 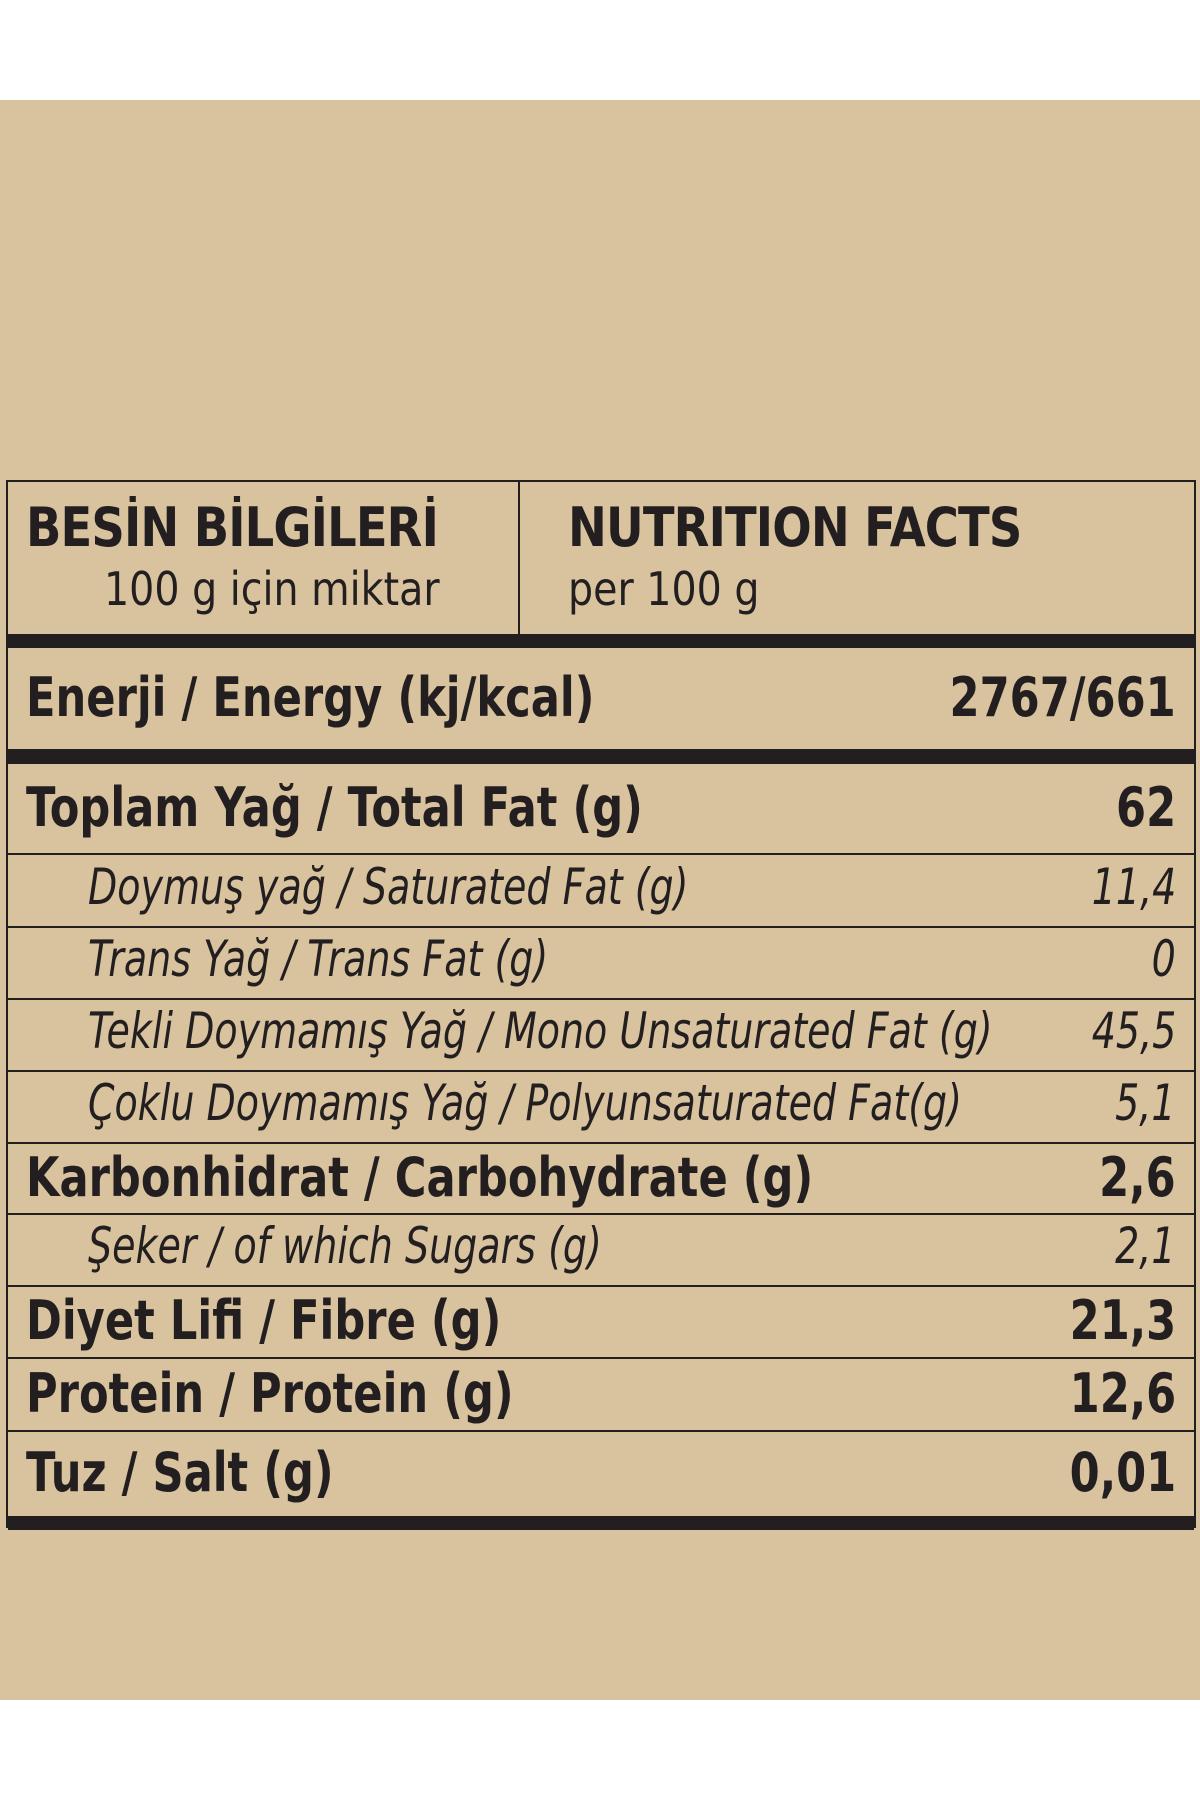 I want to click on nutrient-row: Tuz / Salt (g) 0,01, so click(x=601, y=1473).